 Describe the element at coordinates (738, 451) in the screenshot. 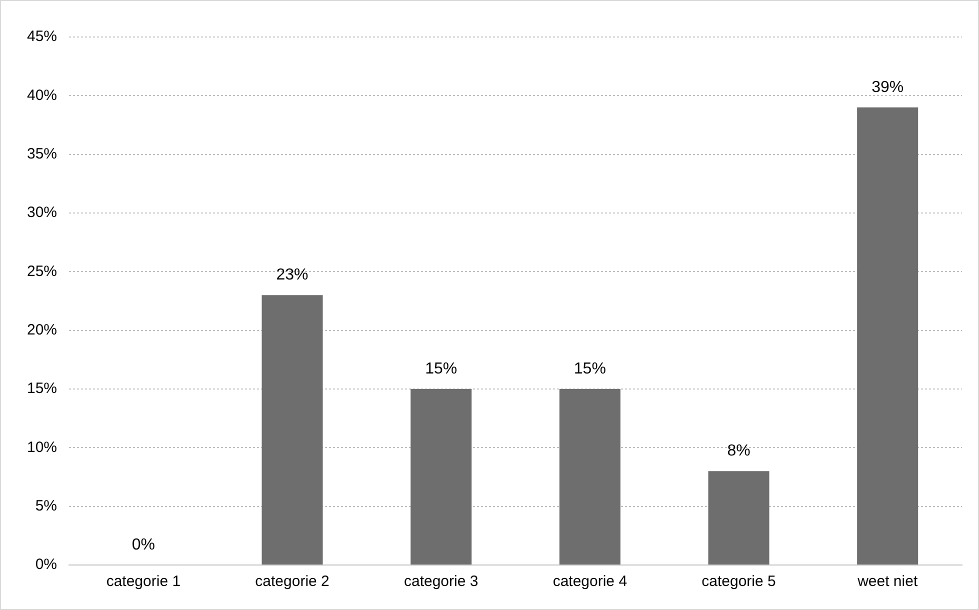

I see `data-label: 8%` at that location.